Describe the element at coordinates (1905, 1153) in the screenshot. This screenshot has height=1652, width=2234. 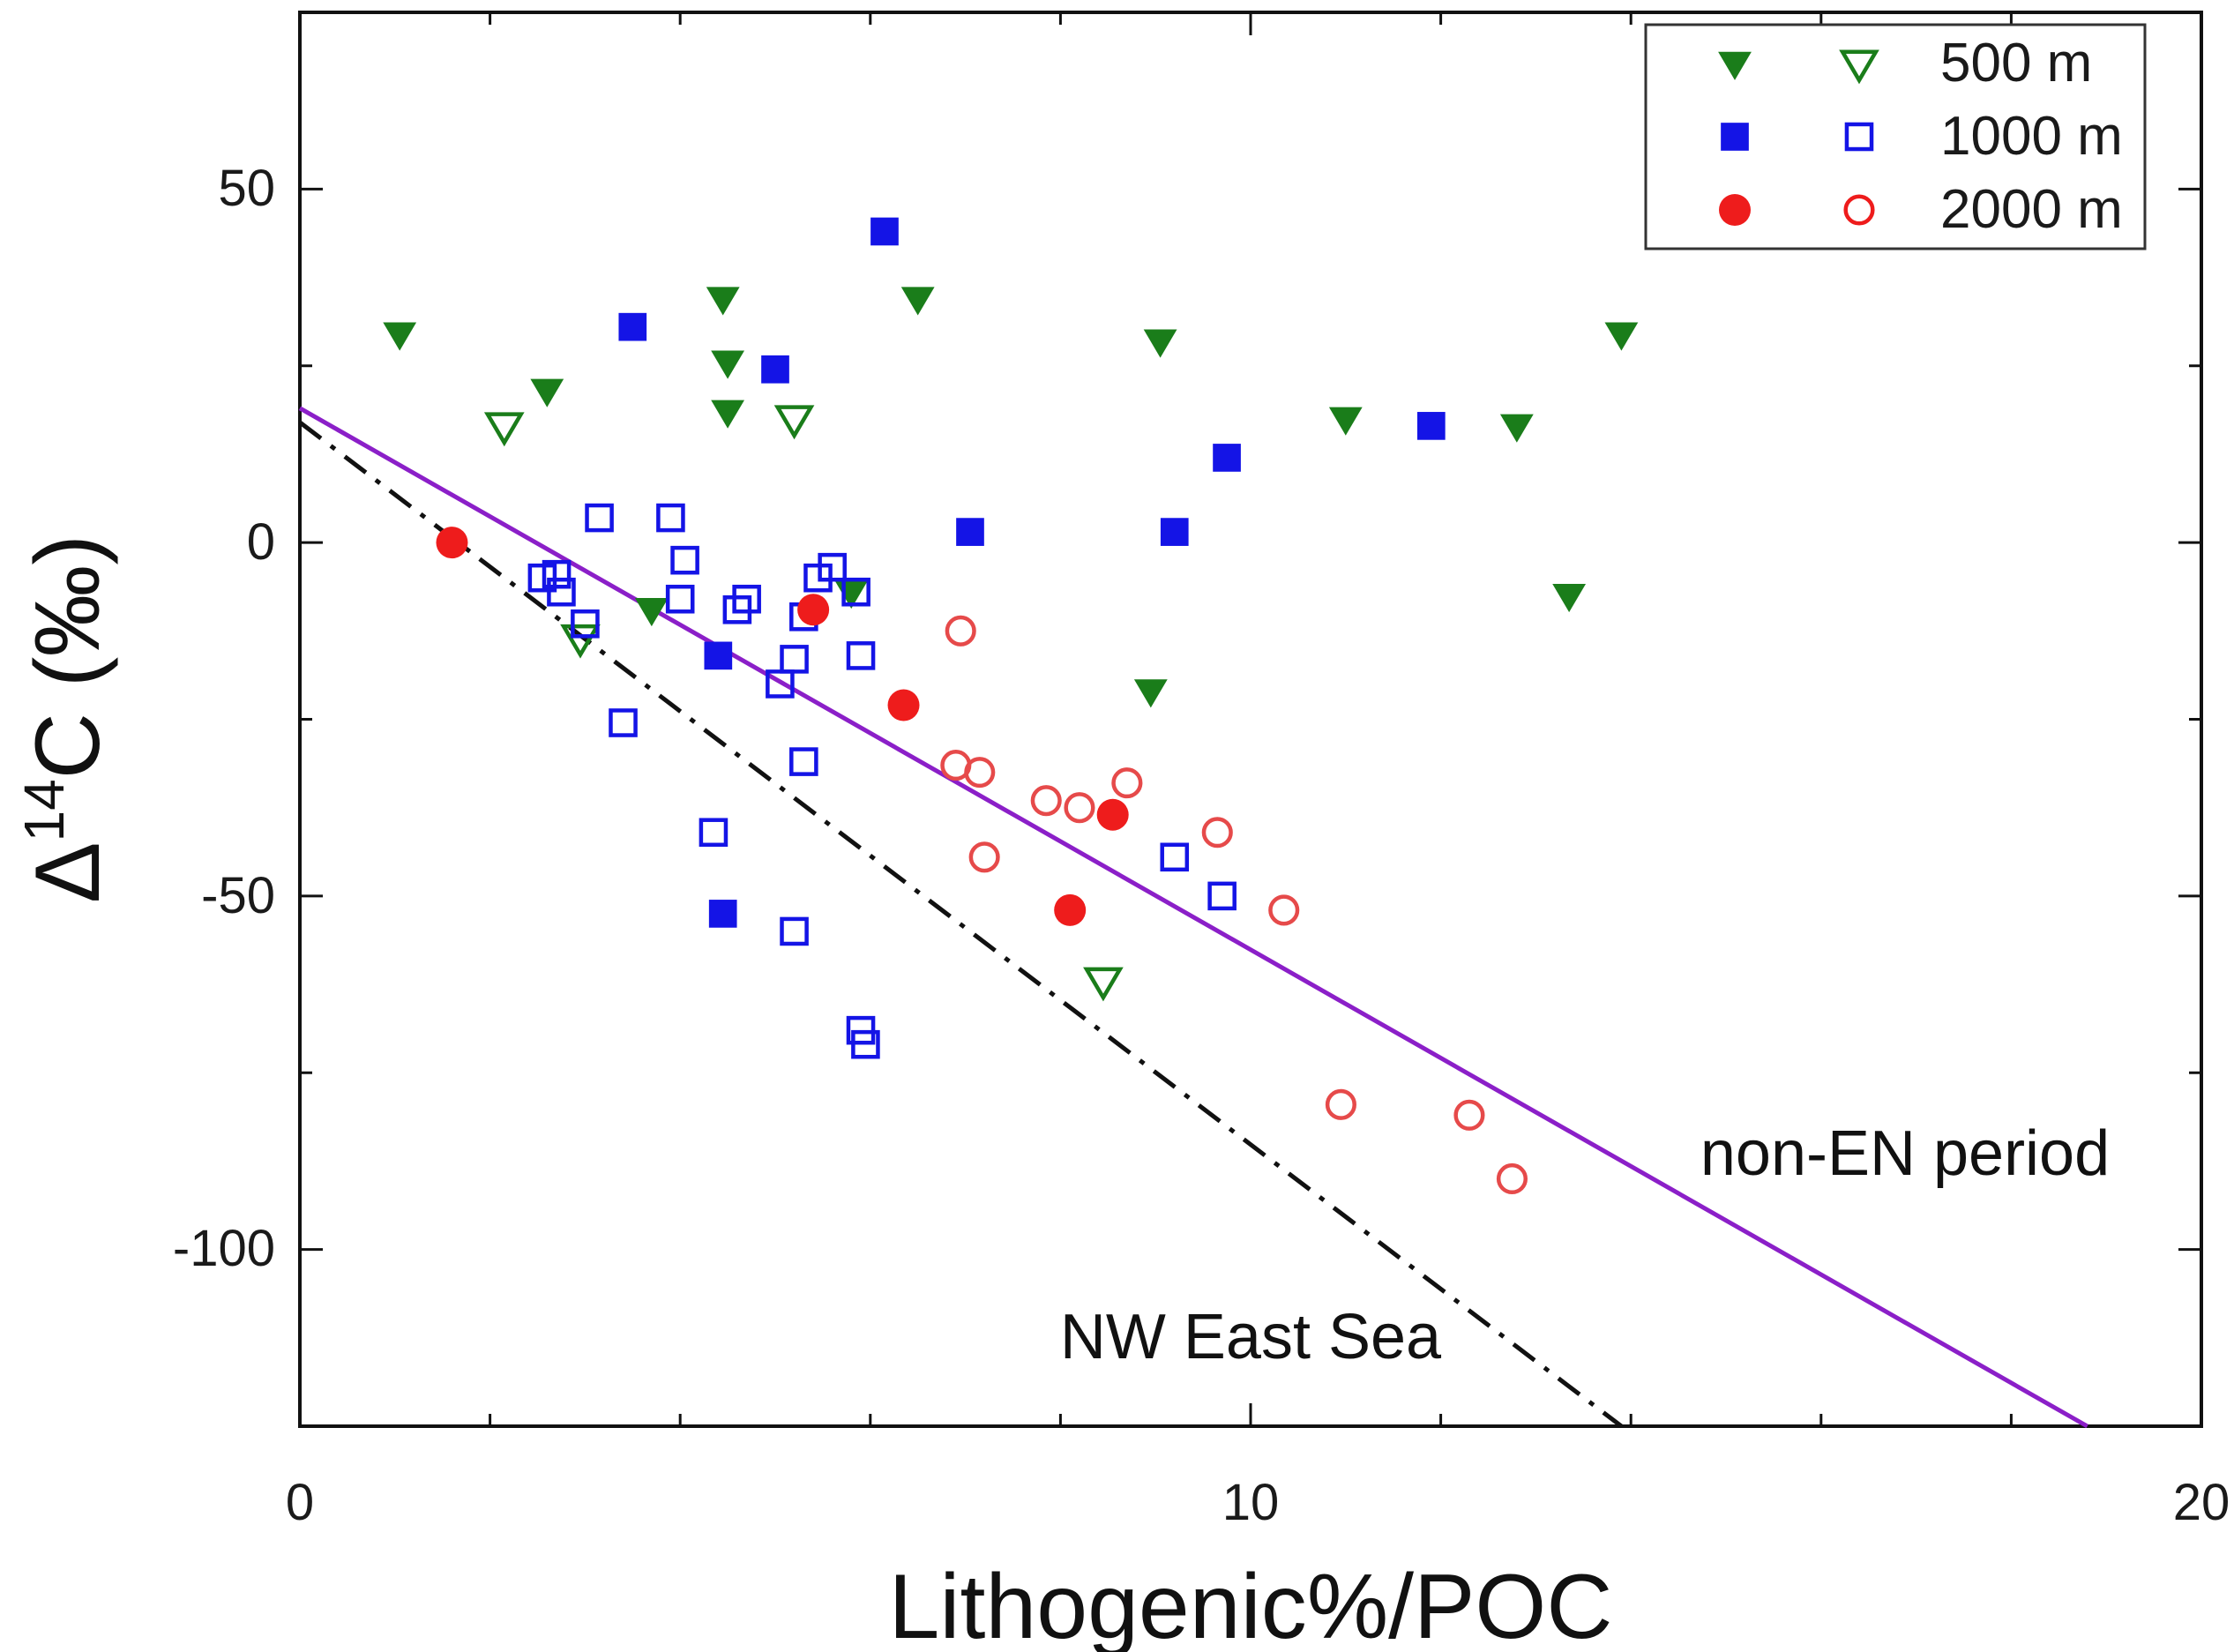
I see `annotation-non-en-period: non-EN period` at that location.